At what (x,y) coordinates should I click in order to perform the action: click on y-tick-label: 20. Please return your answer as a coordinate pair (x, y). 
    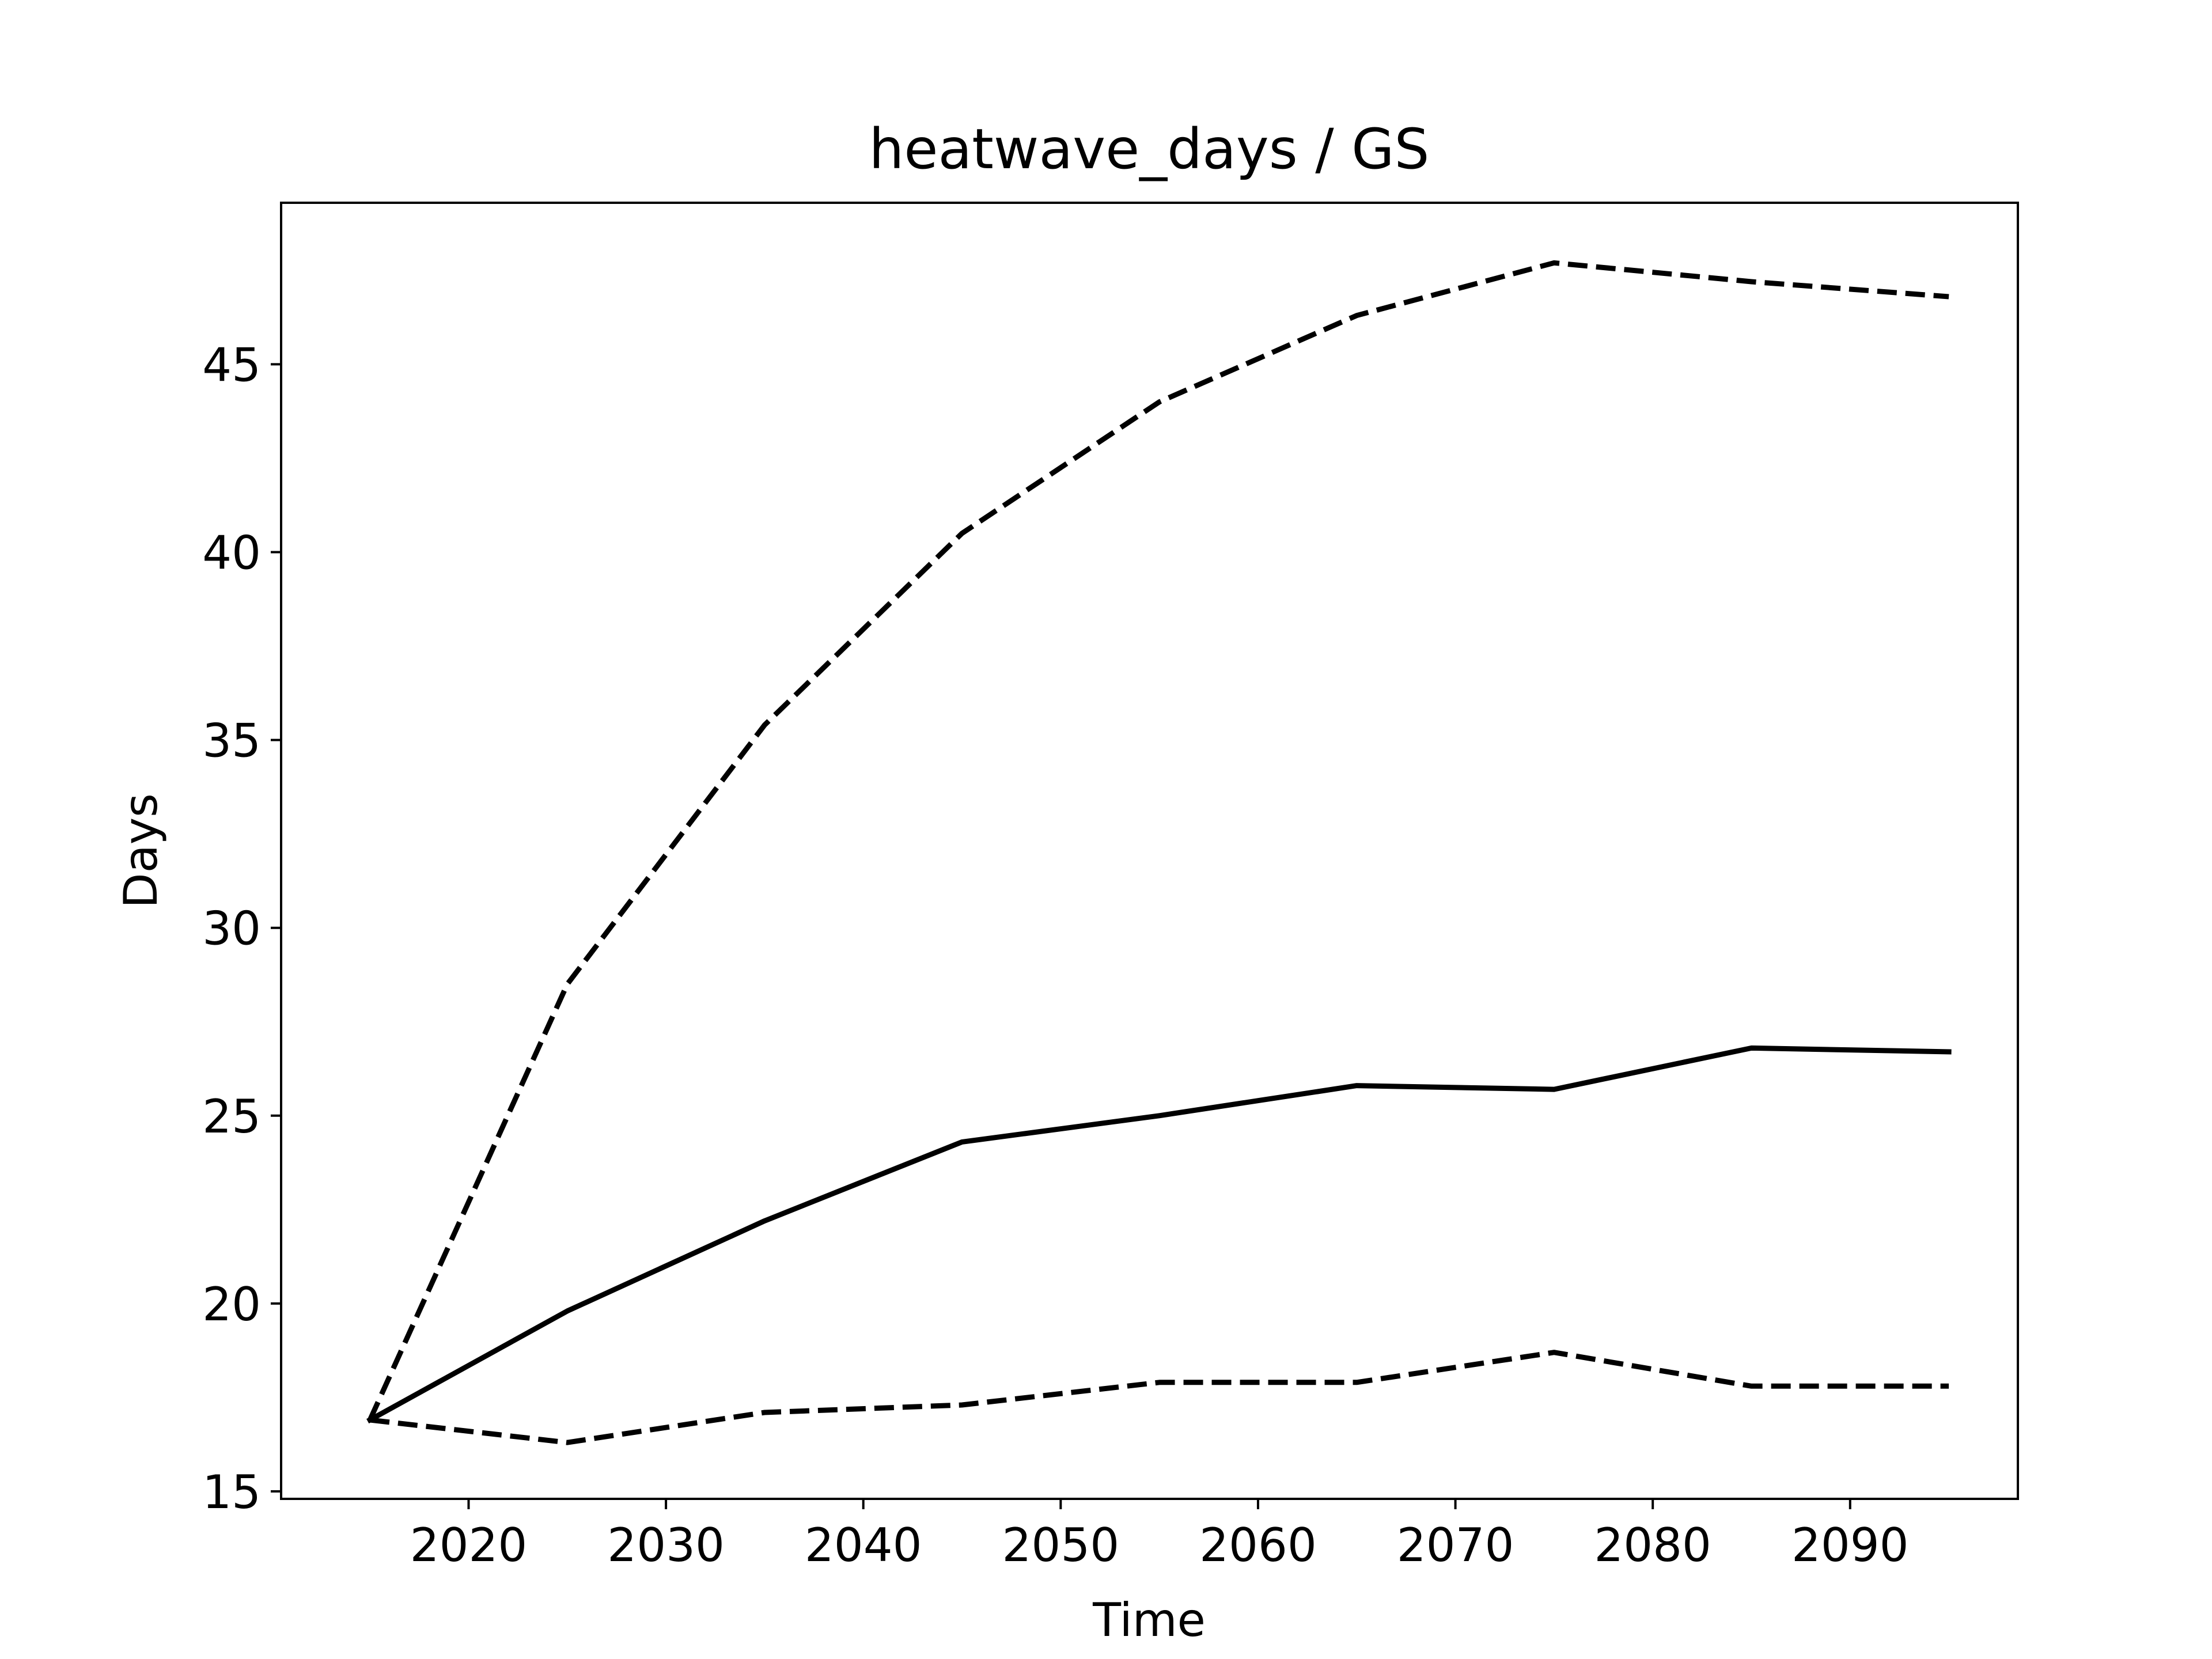
    Looking at the image, I should click on (231, 1304).